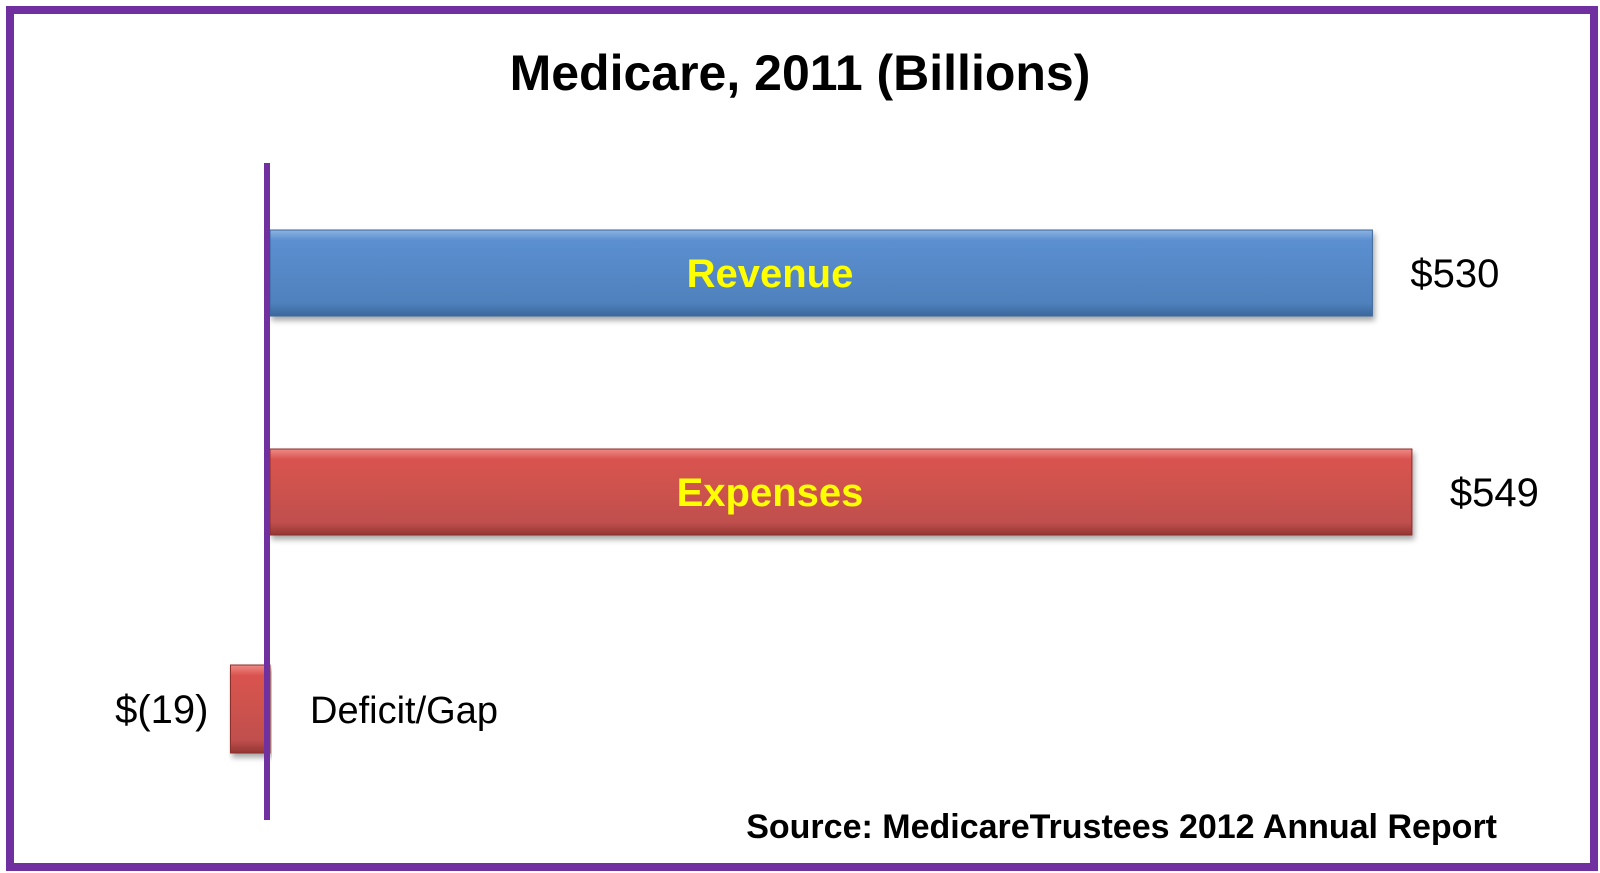  I want to click on category-label-deficit-gap: Deficit/Gap, so click(404, 711).